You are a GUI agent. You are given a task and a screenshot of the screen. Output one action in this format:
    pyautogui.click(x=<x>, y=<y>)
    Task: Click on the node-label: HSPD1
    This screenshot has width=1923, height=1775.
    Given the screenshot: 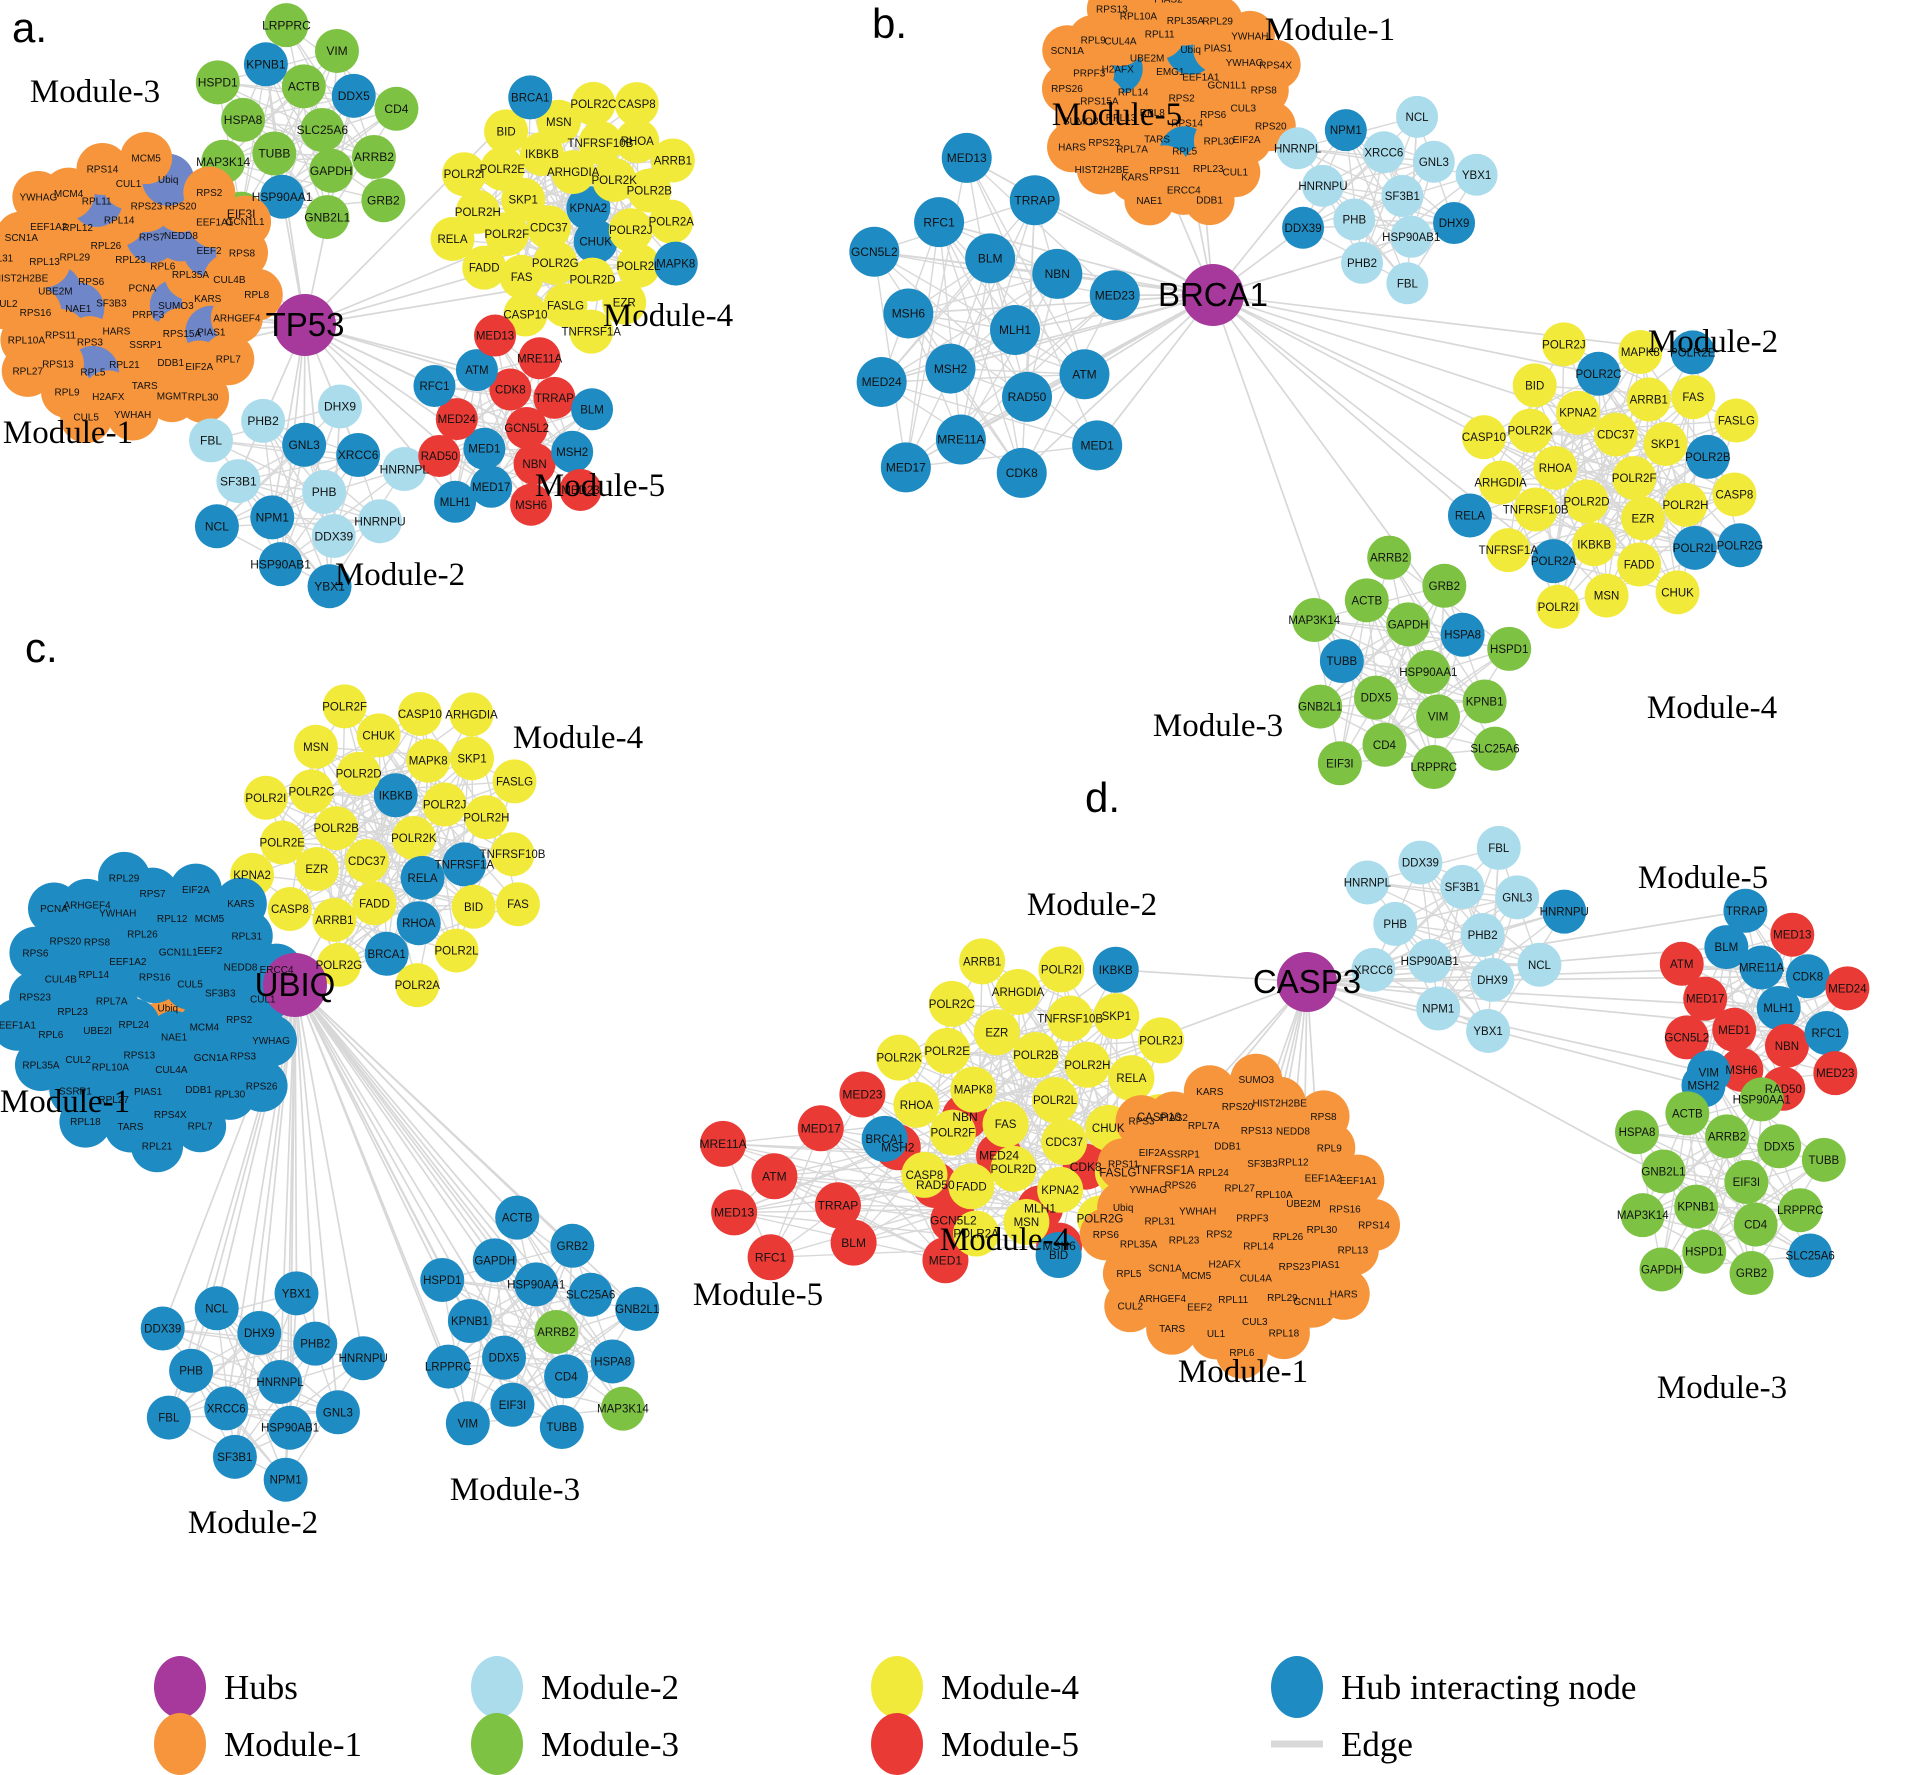 What is the action you would take?
    pyautogui.click(x=442, y=1281)
    